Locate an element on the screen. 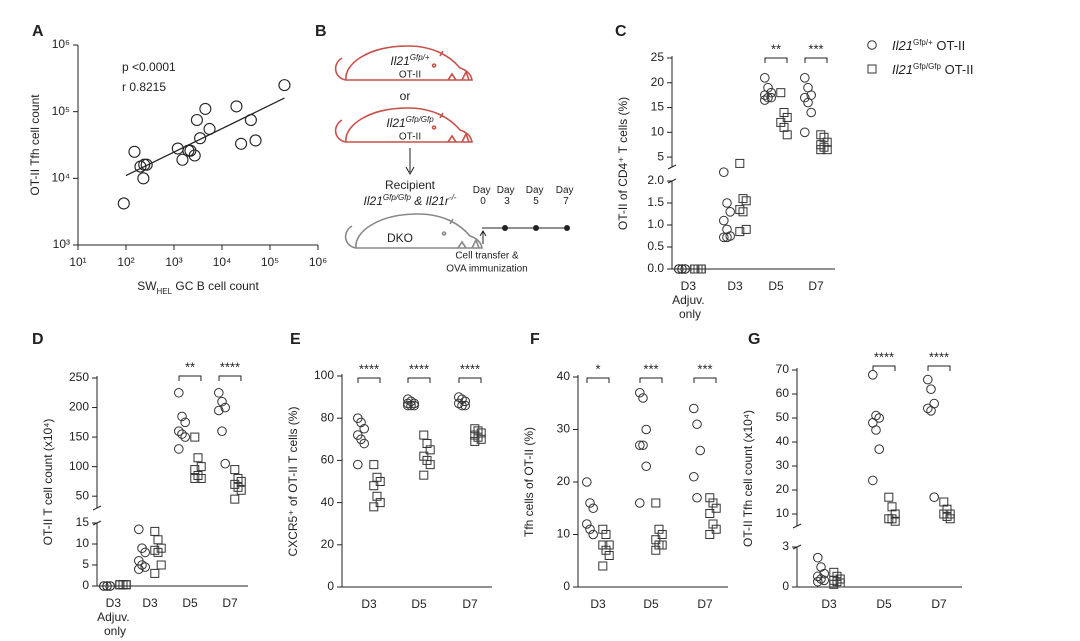  annotation: p <0.0001 is located at coordinates (149, 67).